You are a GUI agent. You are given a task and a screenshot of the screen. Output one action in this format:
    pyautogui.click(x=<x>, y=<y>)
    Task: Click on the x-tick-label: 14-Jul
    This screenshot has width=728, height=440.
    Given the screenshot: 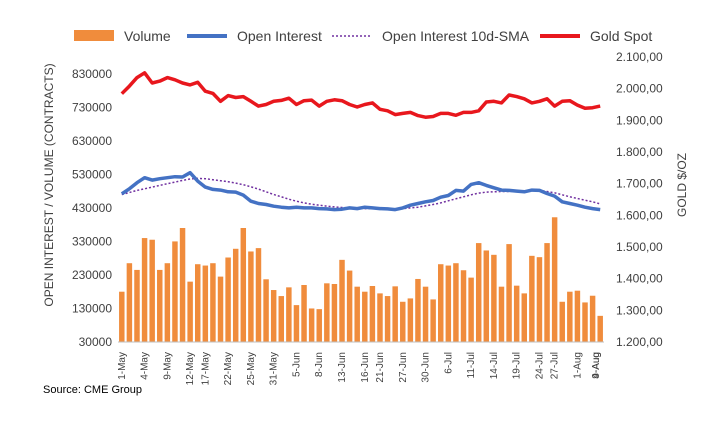 What is the action you would take?
    pyautogui.click(x=494, y=365)
    